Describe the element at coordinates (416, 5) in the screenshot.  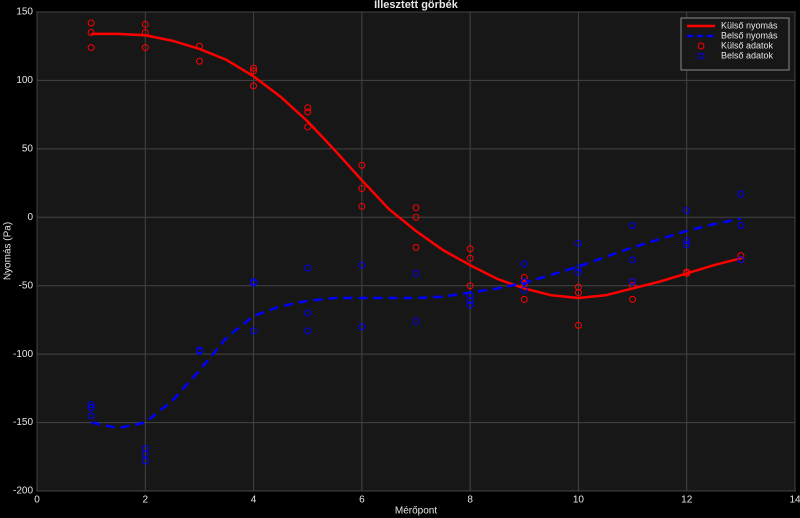
I see `chart-title: Illesztett görbék` at that location.